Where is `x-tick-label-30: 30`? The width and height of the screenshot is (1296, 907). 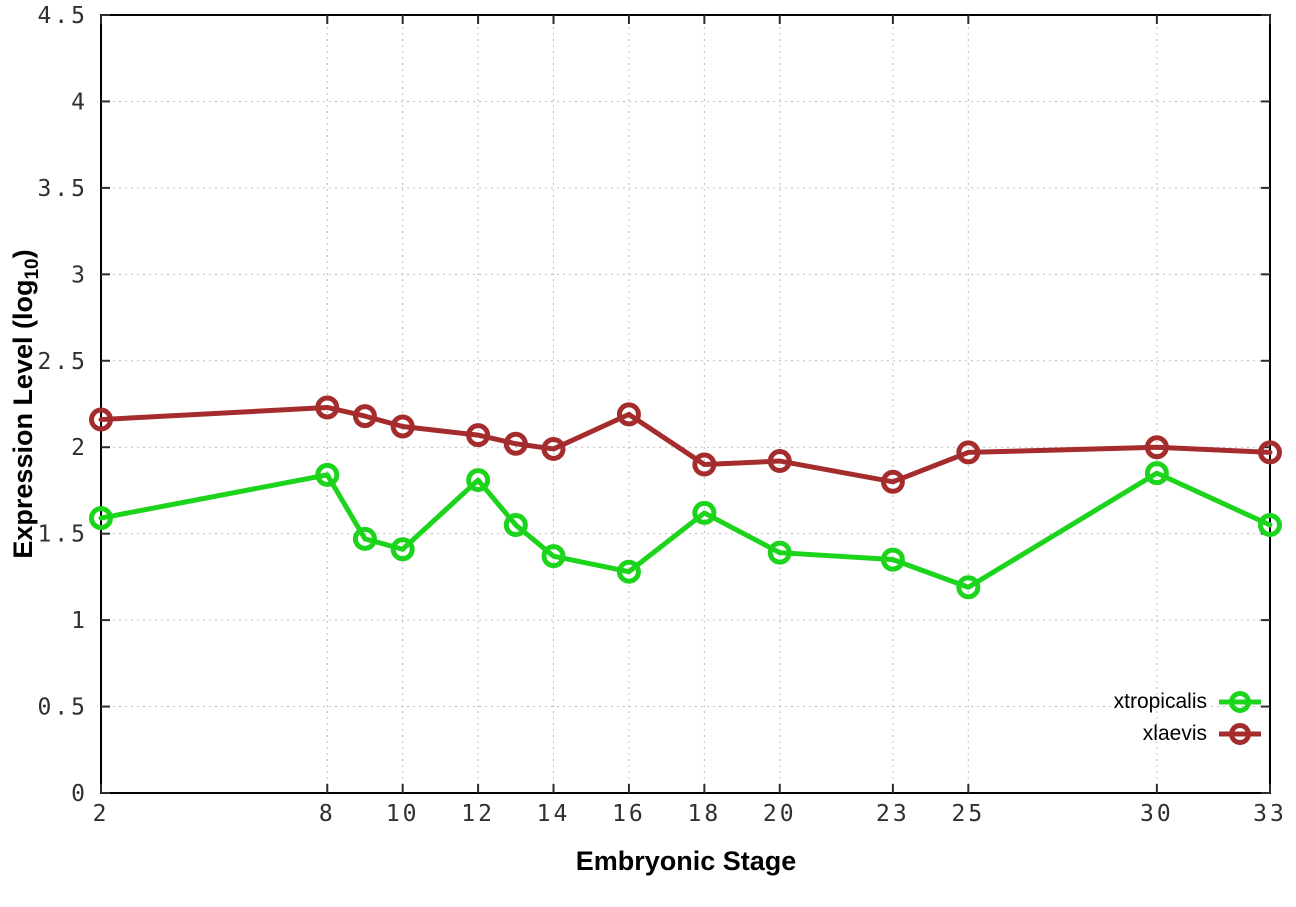 x-tick-label-30: 30 is located at coordinates (1157, 814).